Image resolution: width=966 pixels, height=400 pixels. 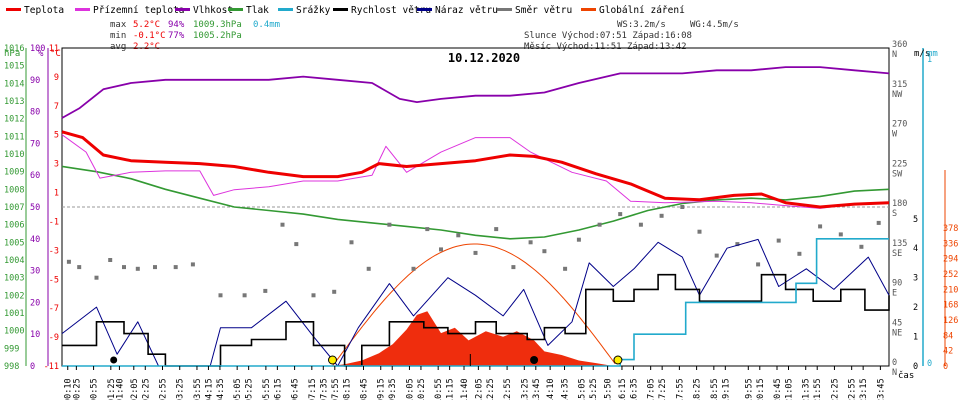 What do you see at coordinates (181, 389) in the screenshot?
I see `time-tick-label: 03:25` at bounding box center [181, 389].